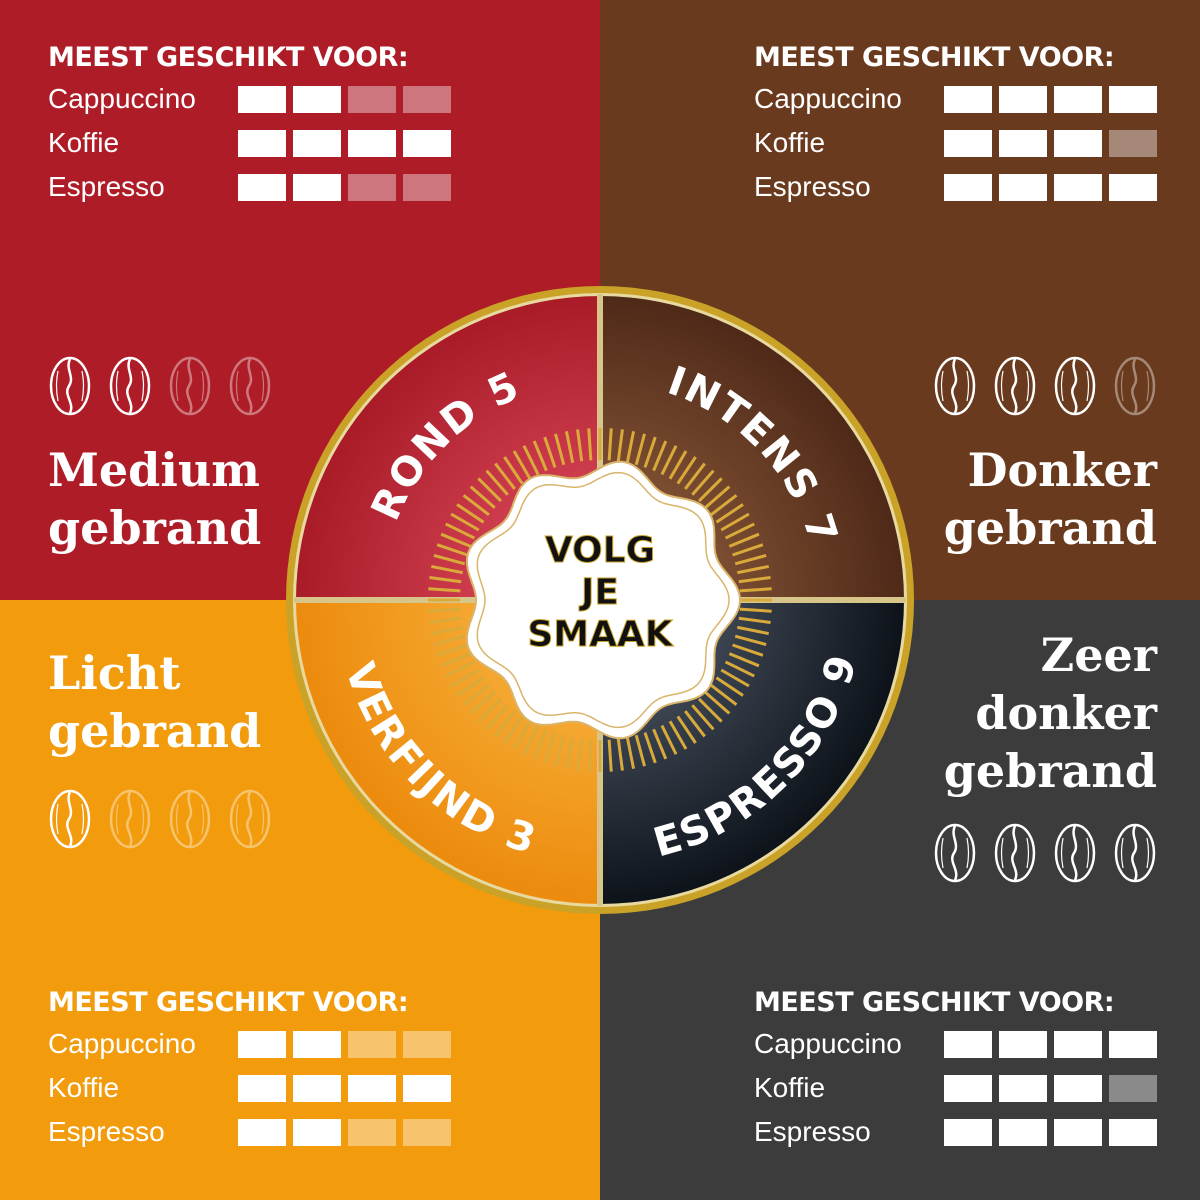  I want to click on center-slogan: VOLG JE SMAAK, so click(600, 593).